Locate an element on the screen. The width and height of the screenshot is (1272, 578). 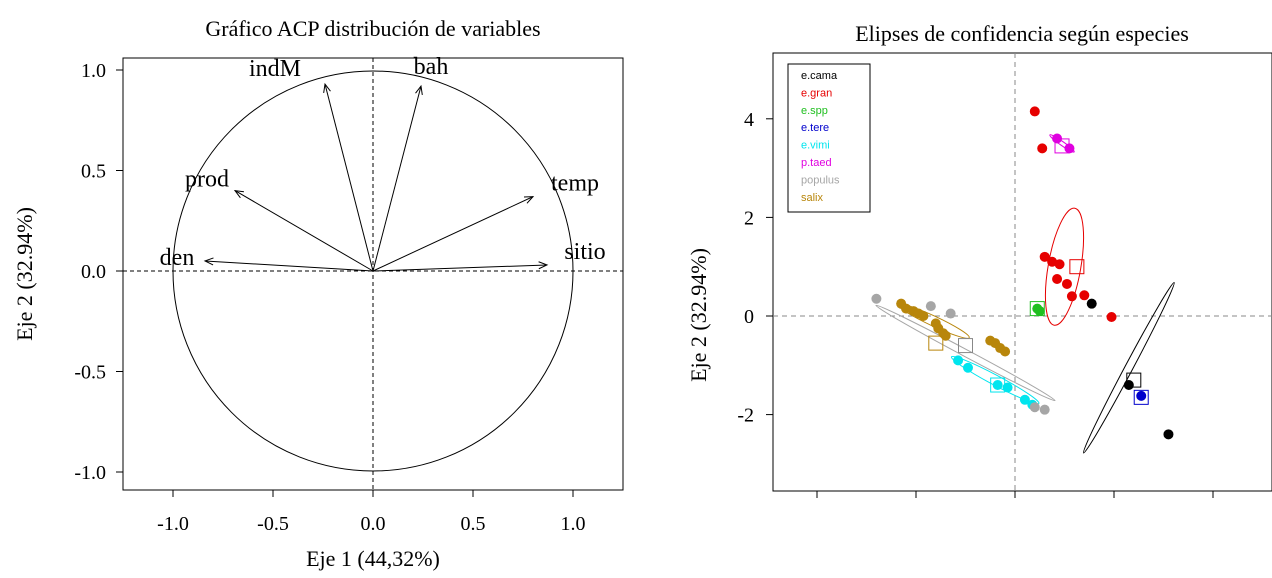
vector-indM is located at coordinates (349, 177).